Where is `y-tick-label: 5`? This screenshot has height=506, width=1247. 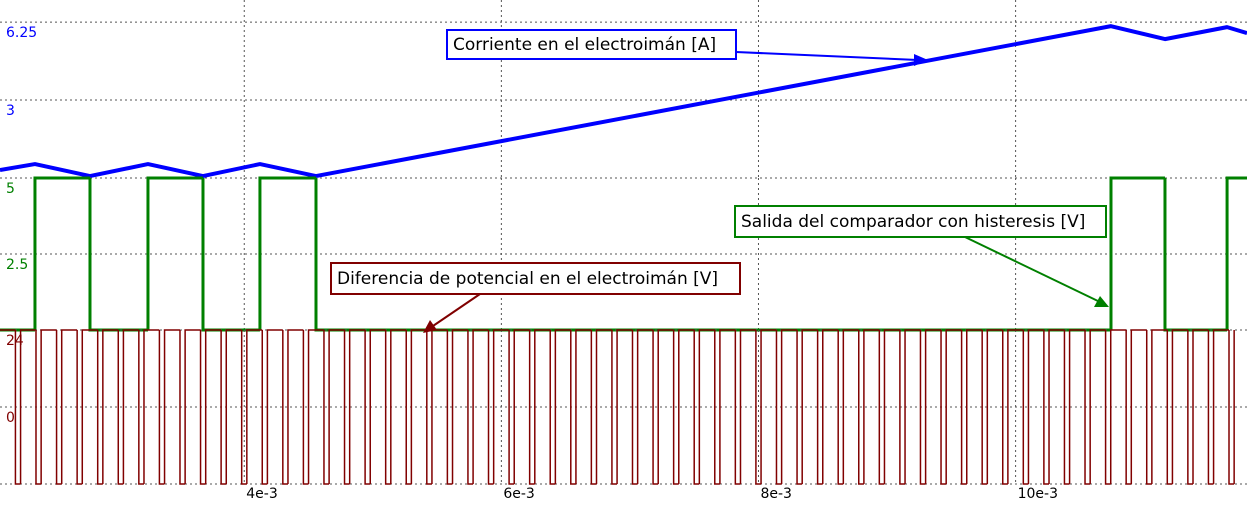 y-tick-label: 5 is located at coordinates (10, 189).